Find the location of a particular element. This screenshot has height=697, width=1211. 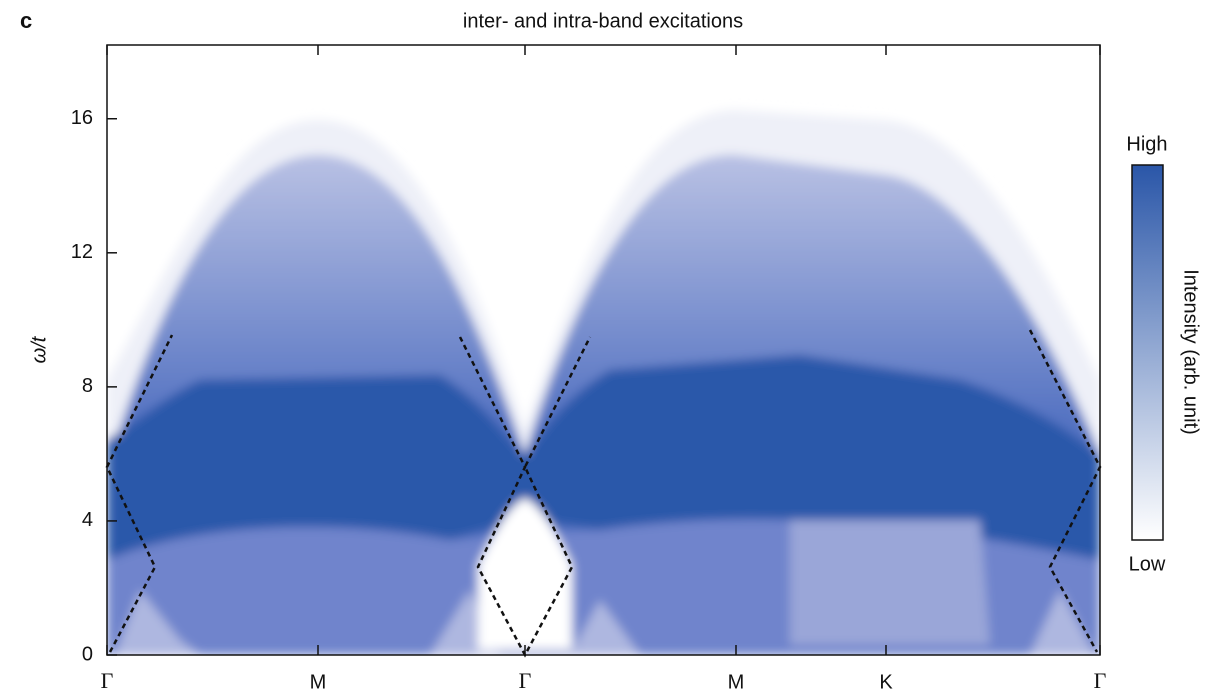

y-tick-label: 8 is located at coordinates (87, 386).